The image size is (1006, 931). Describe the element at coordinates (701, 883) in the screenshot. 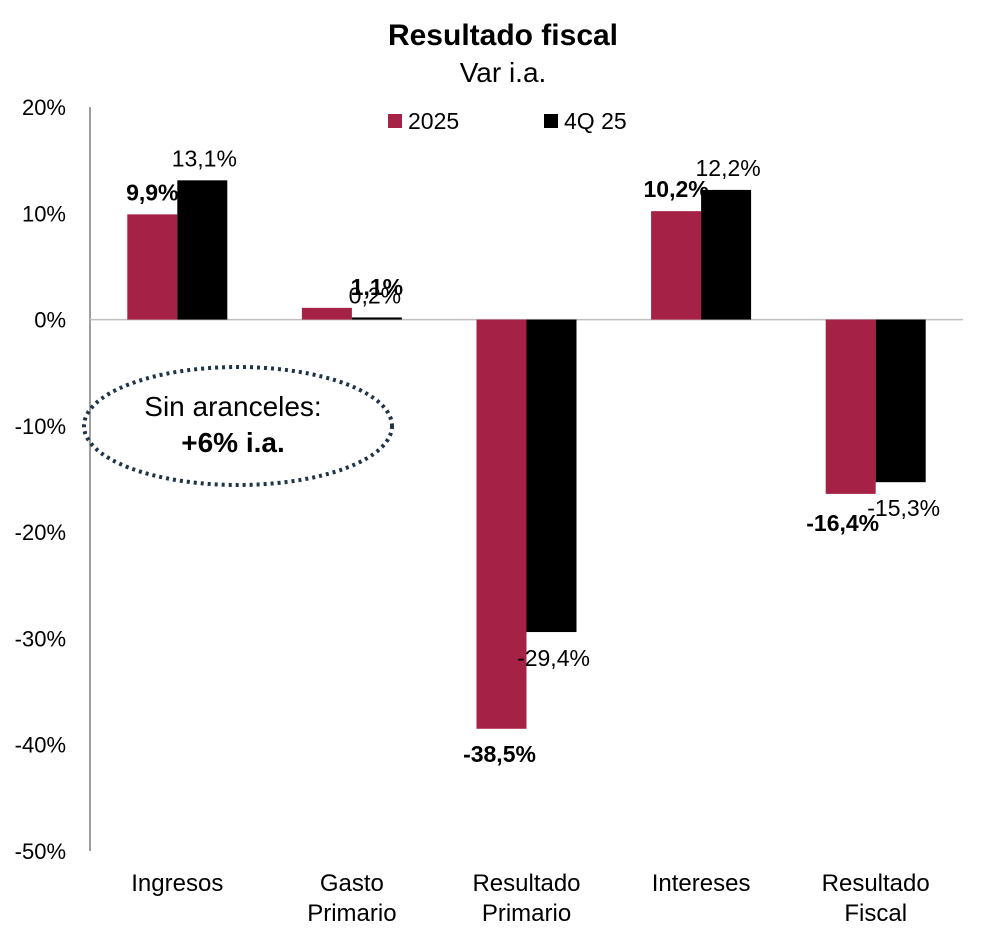

I see `x-category-label: Intereses` at that location.